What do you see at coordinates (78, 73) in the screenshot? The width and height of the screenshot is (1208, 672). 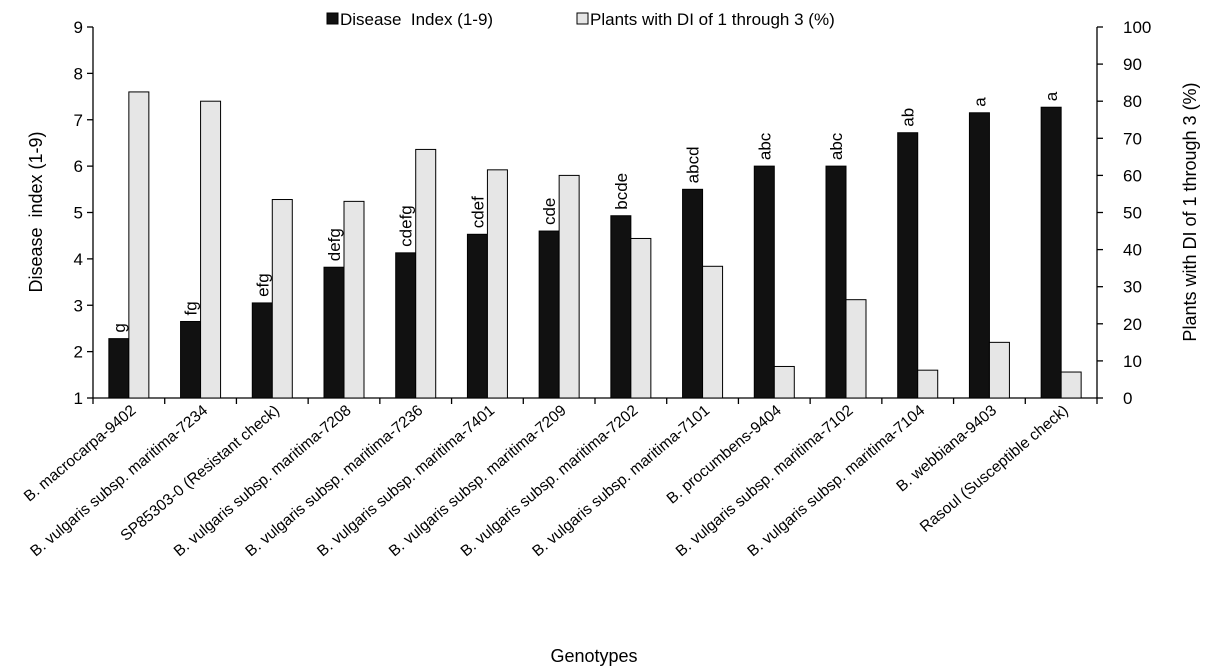 I see `left-y-tick-label: 8` at bounding box center [78, 73].